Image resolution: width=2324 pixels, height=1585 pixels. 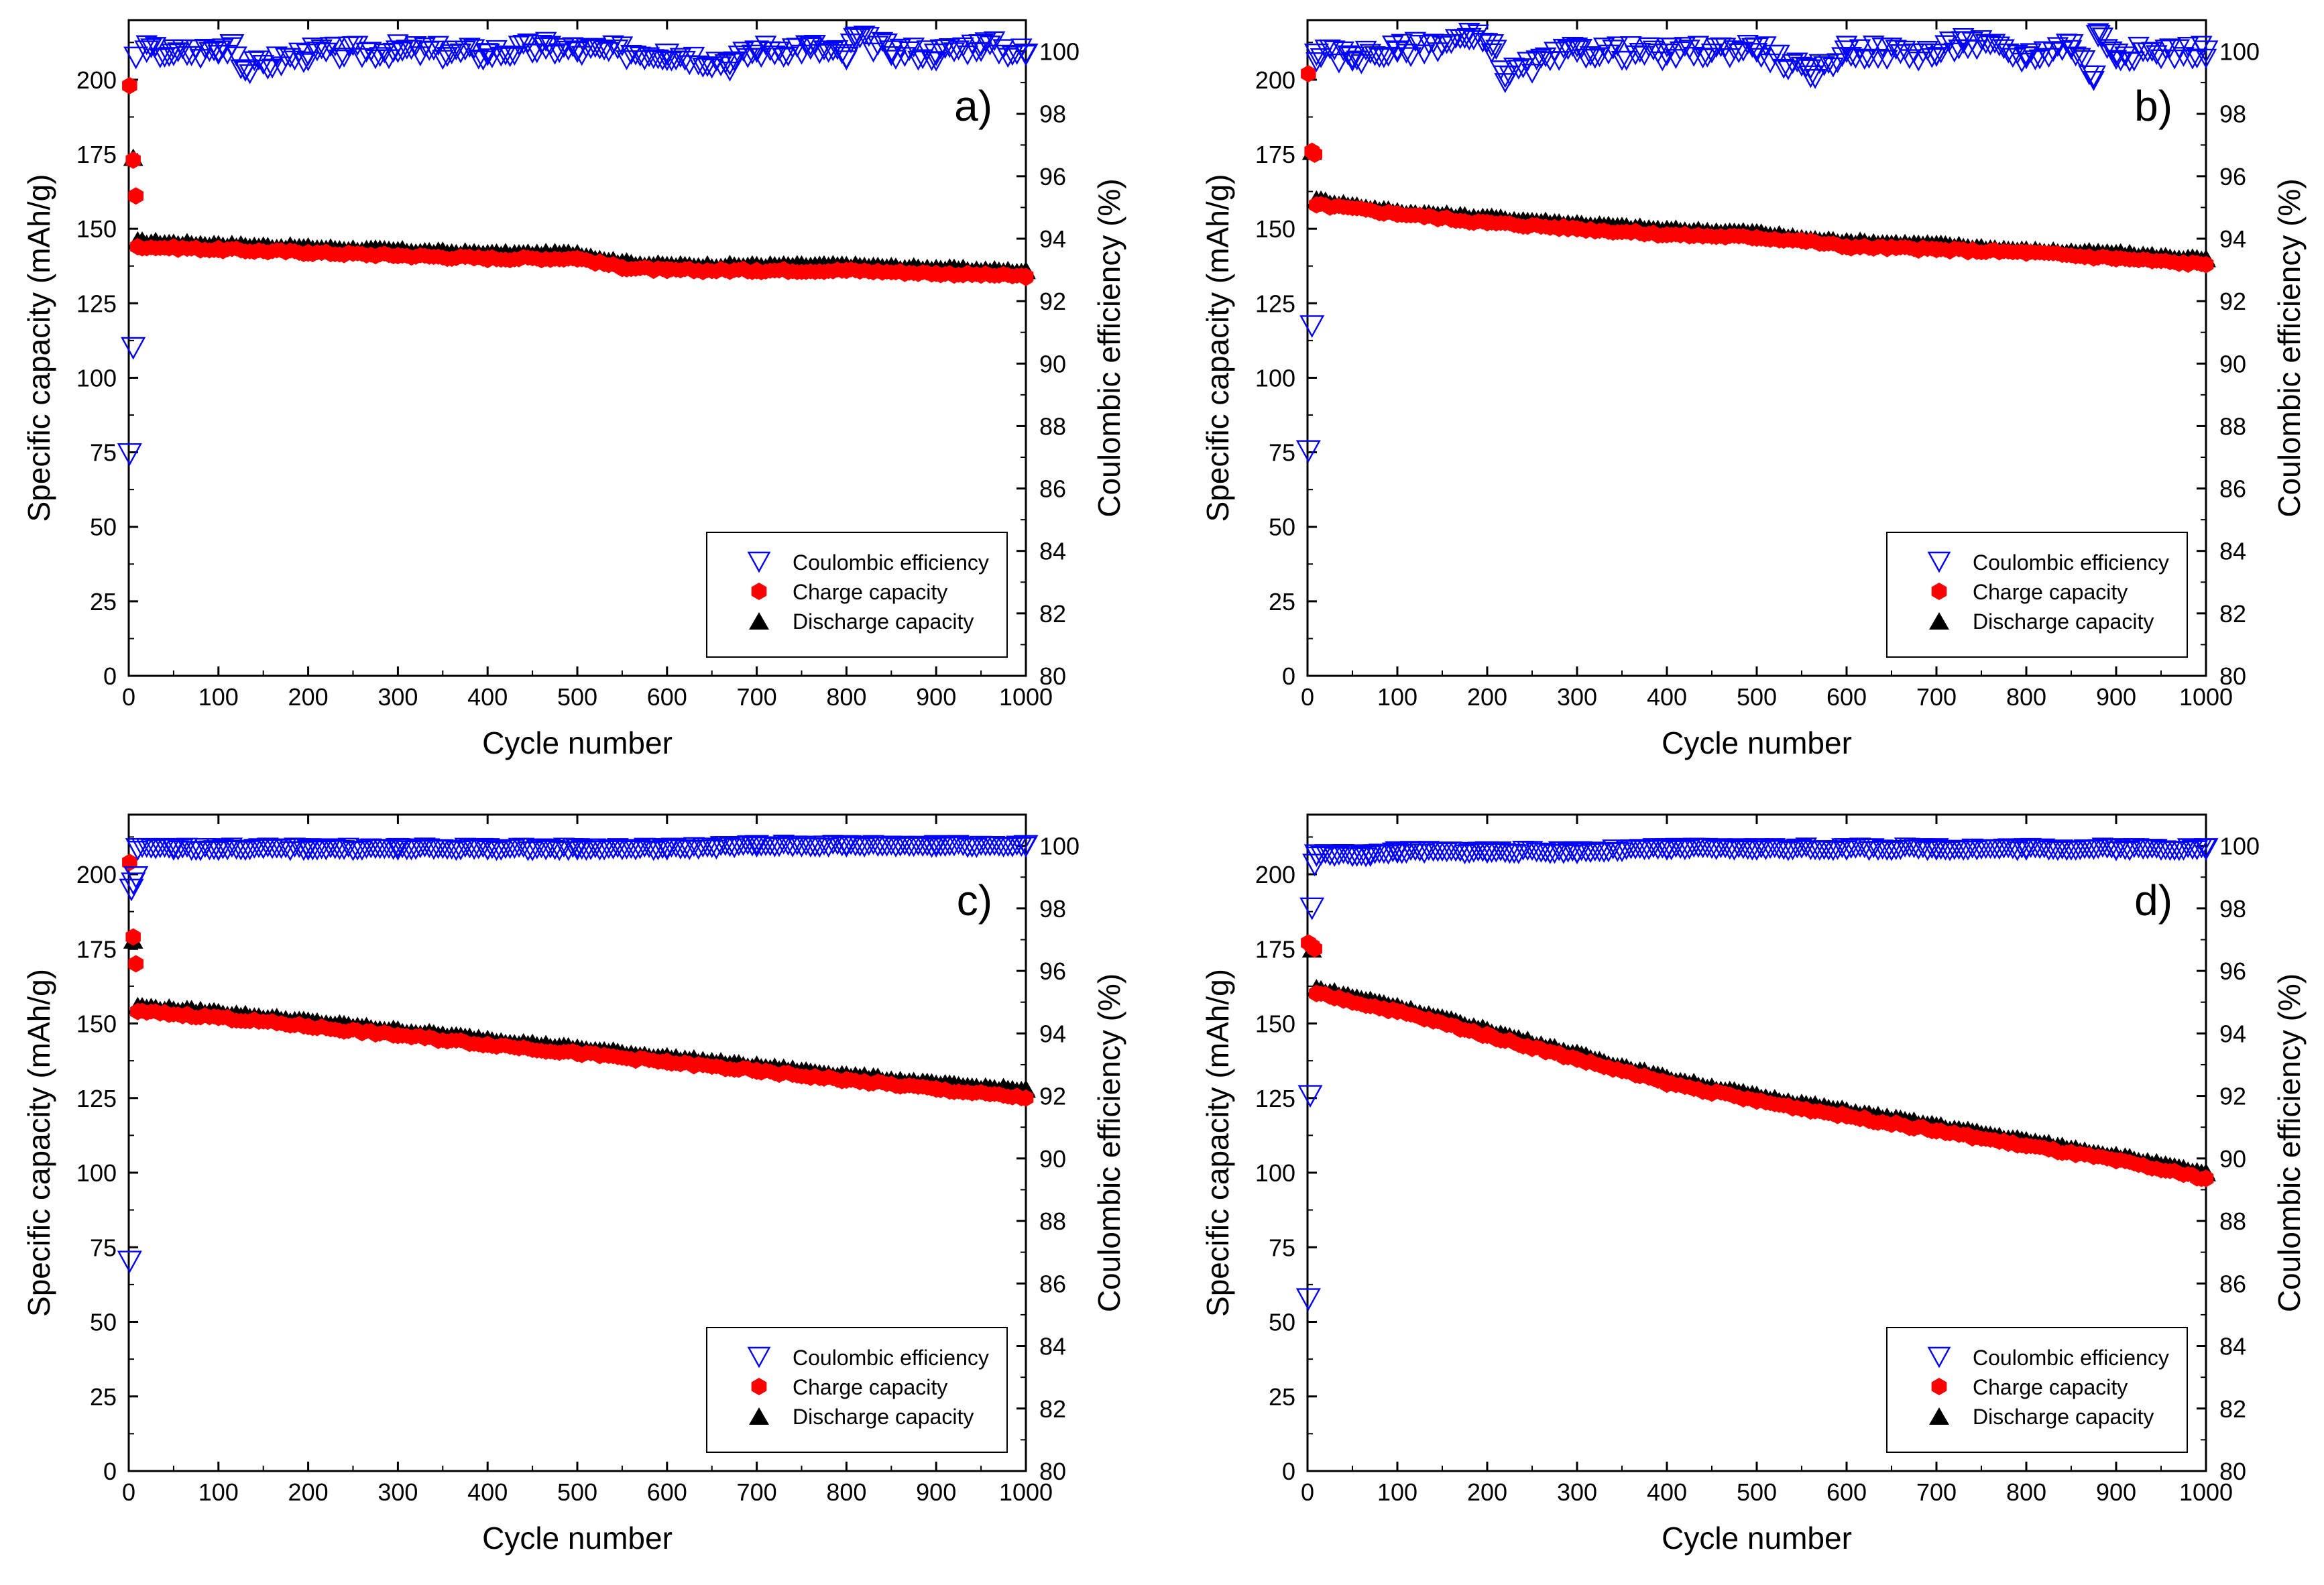 I want to click on y-tick-label: 25, so click(x=1282, y=601).